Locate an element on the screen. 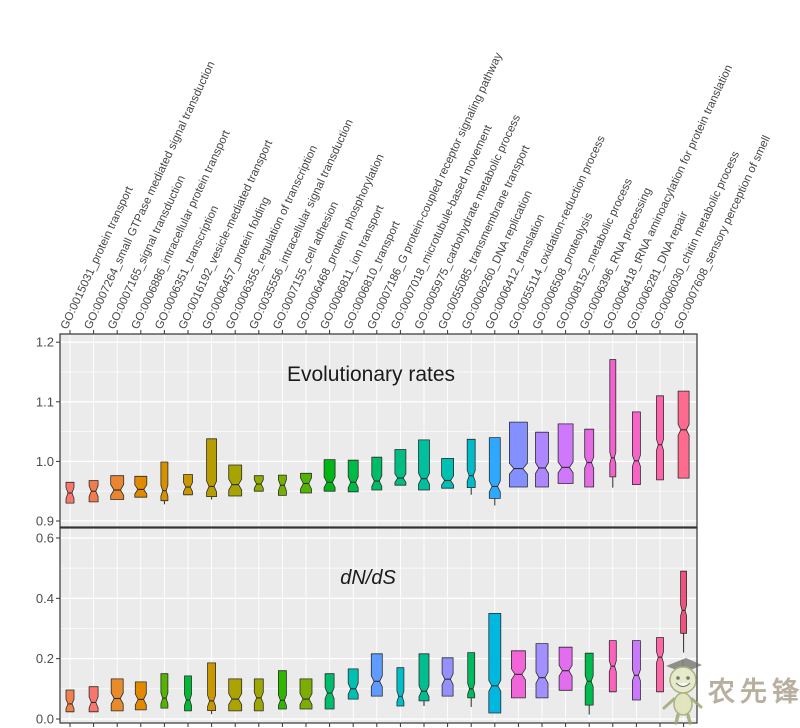 The image size is (800, 728). y-tick-label: 1.1 is located at coordinates (45, 401).